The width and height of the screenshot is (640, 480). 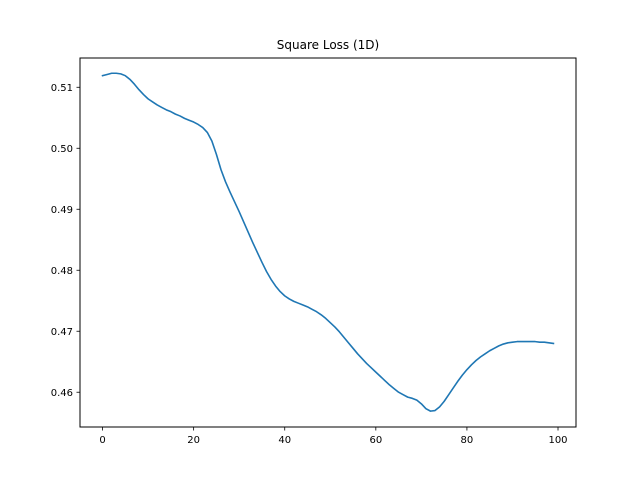 I want to click on y-tick-label: 0.51, so click(x=62, y=88).